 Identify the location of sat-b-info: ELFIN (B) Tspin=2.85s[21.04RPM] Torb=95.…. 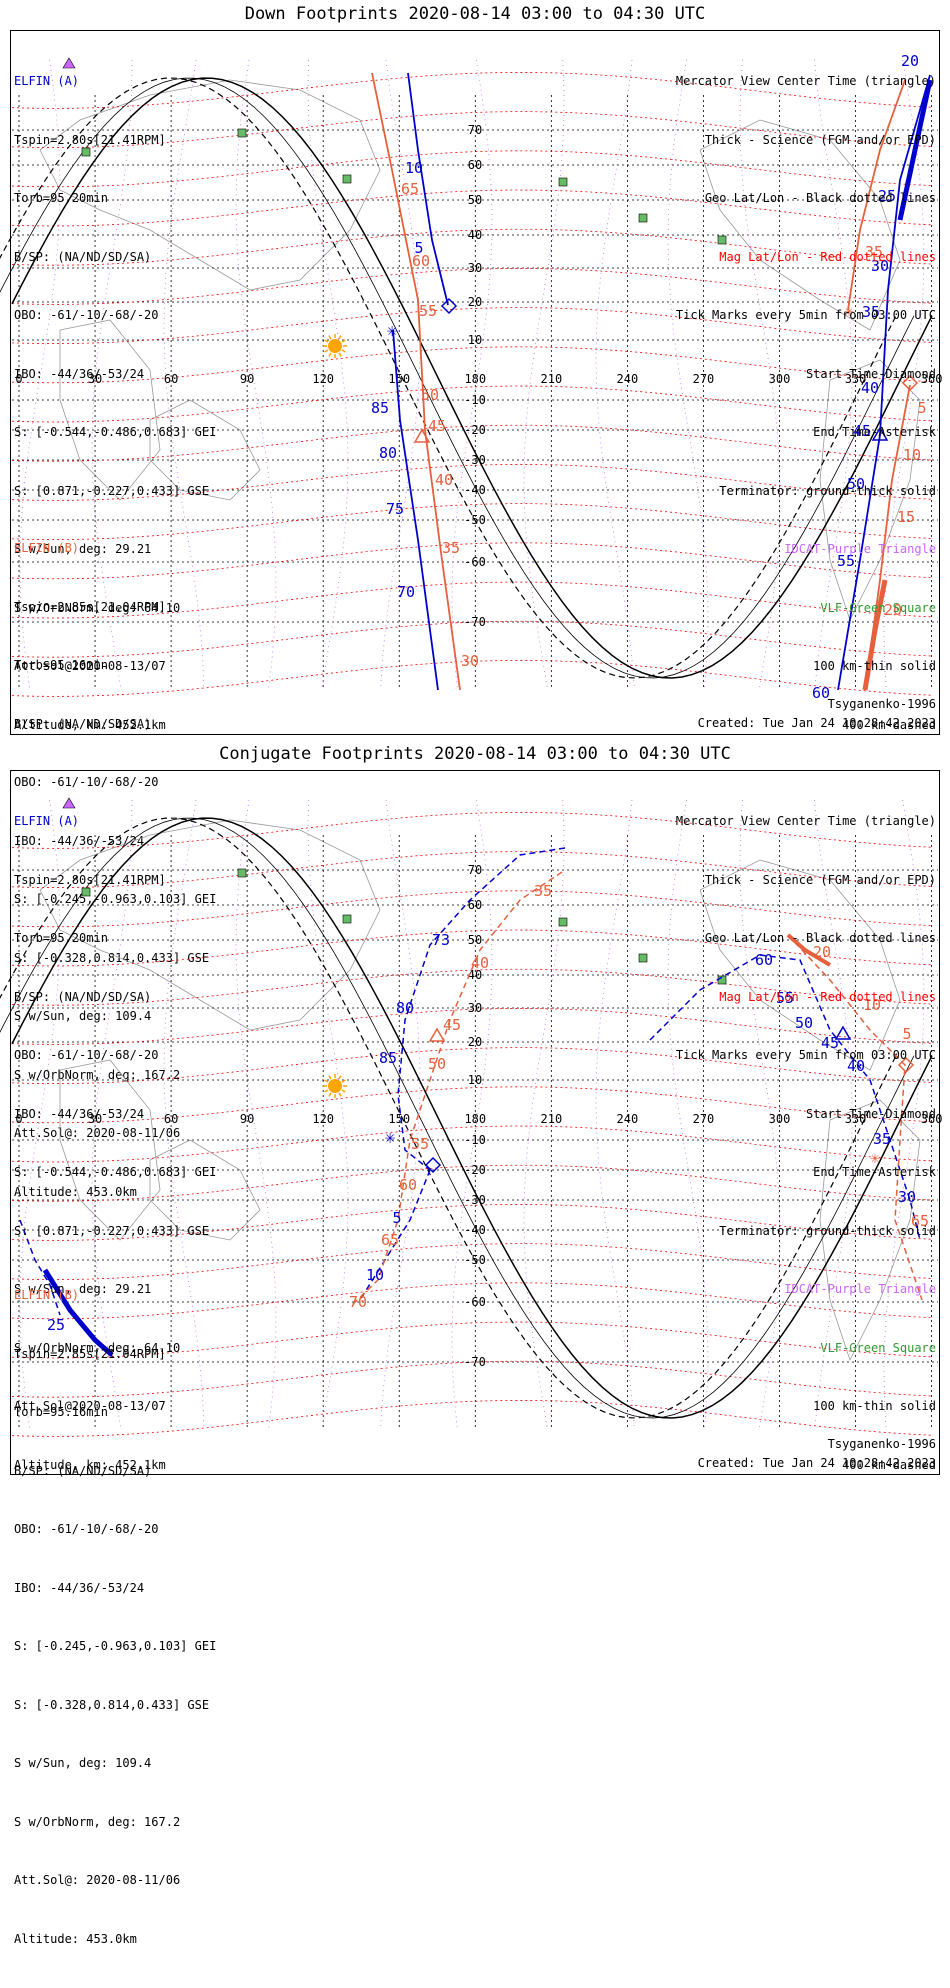
(115, 870).